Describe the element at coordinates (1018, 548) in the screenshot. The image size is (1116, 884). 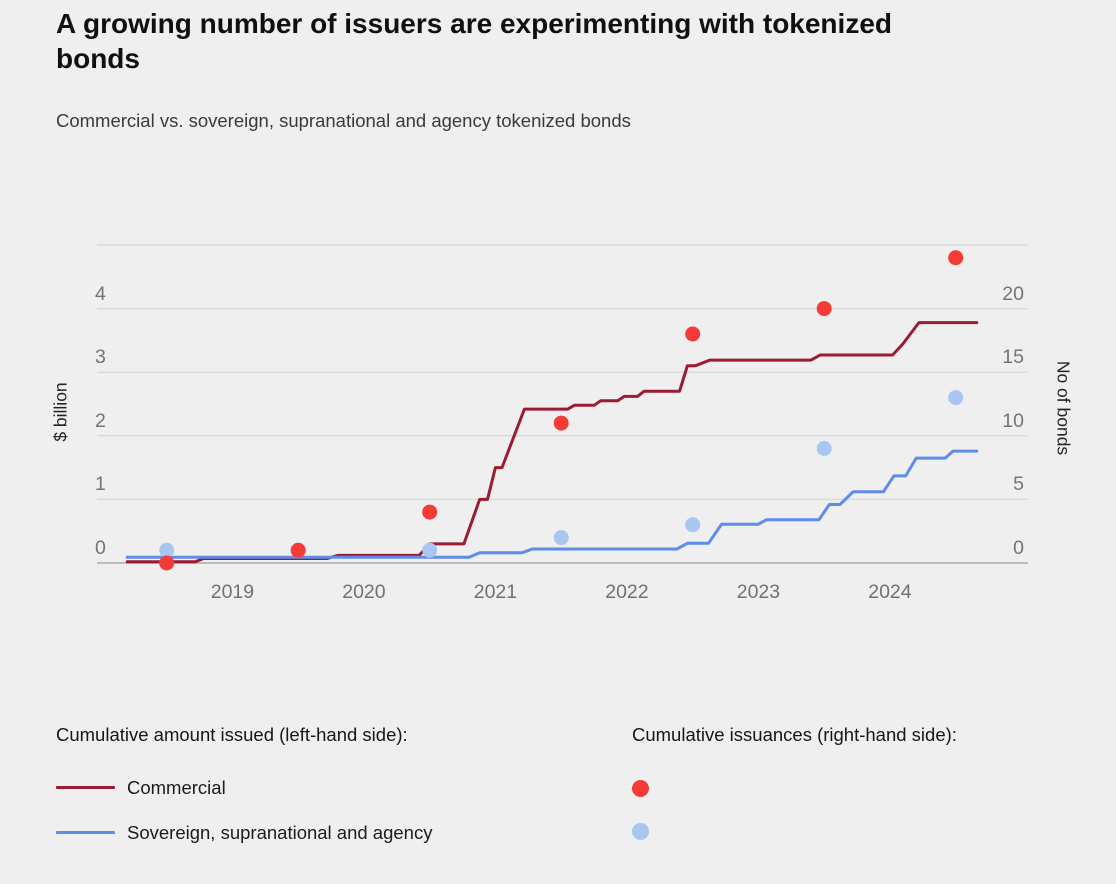
I see `right-axis-tick-label: 0` at that location.